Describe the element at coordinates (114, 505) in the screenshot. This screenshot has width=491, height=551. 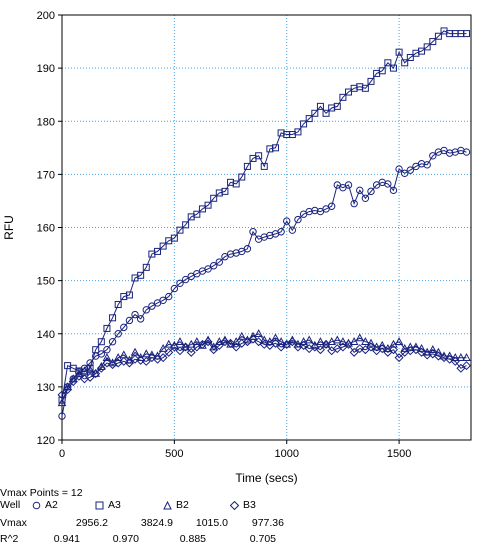
I see `legend-label-a3: A3` at that location.